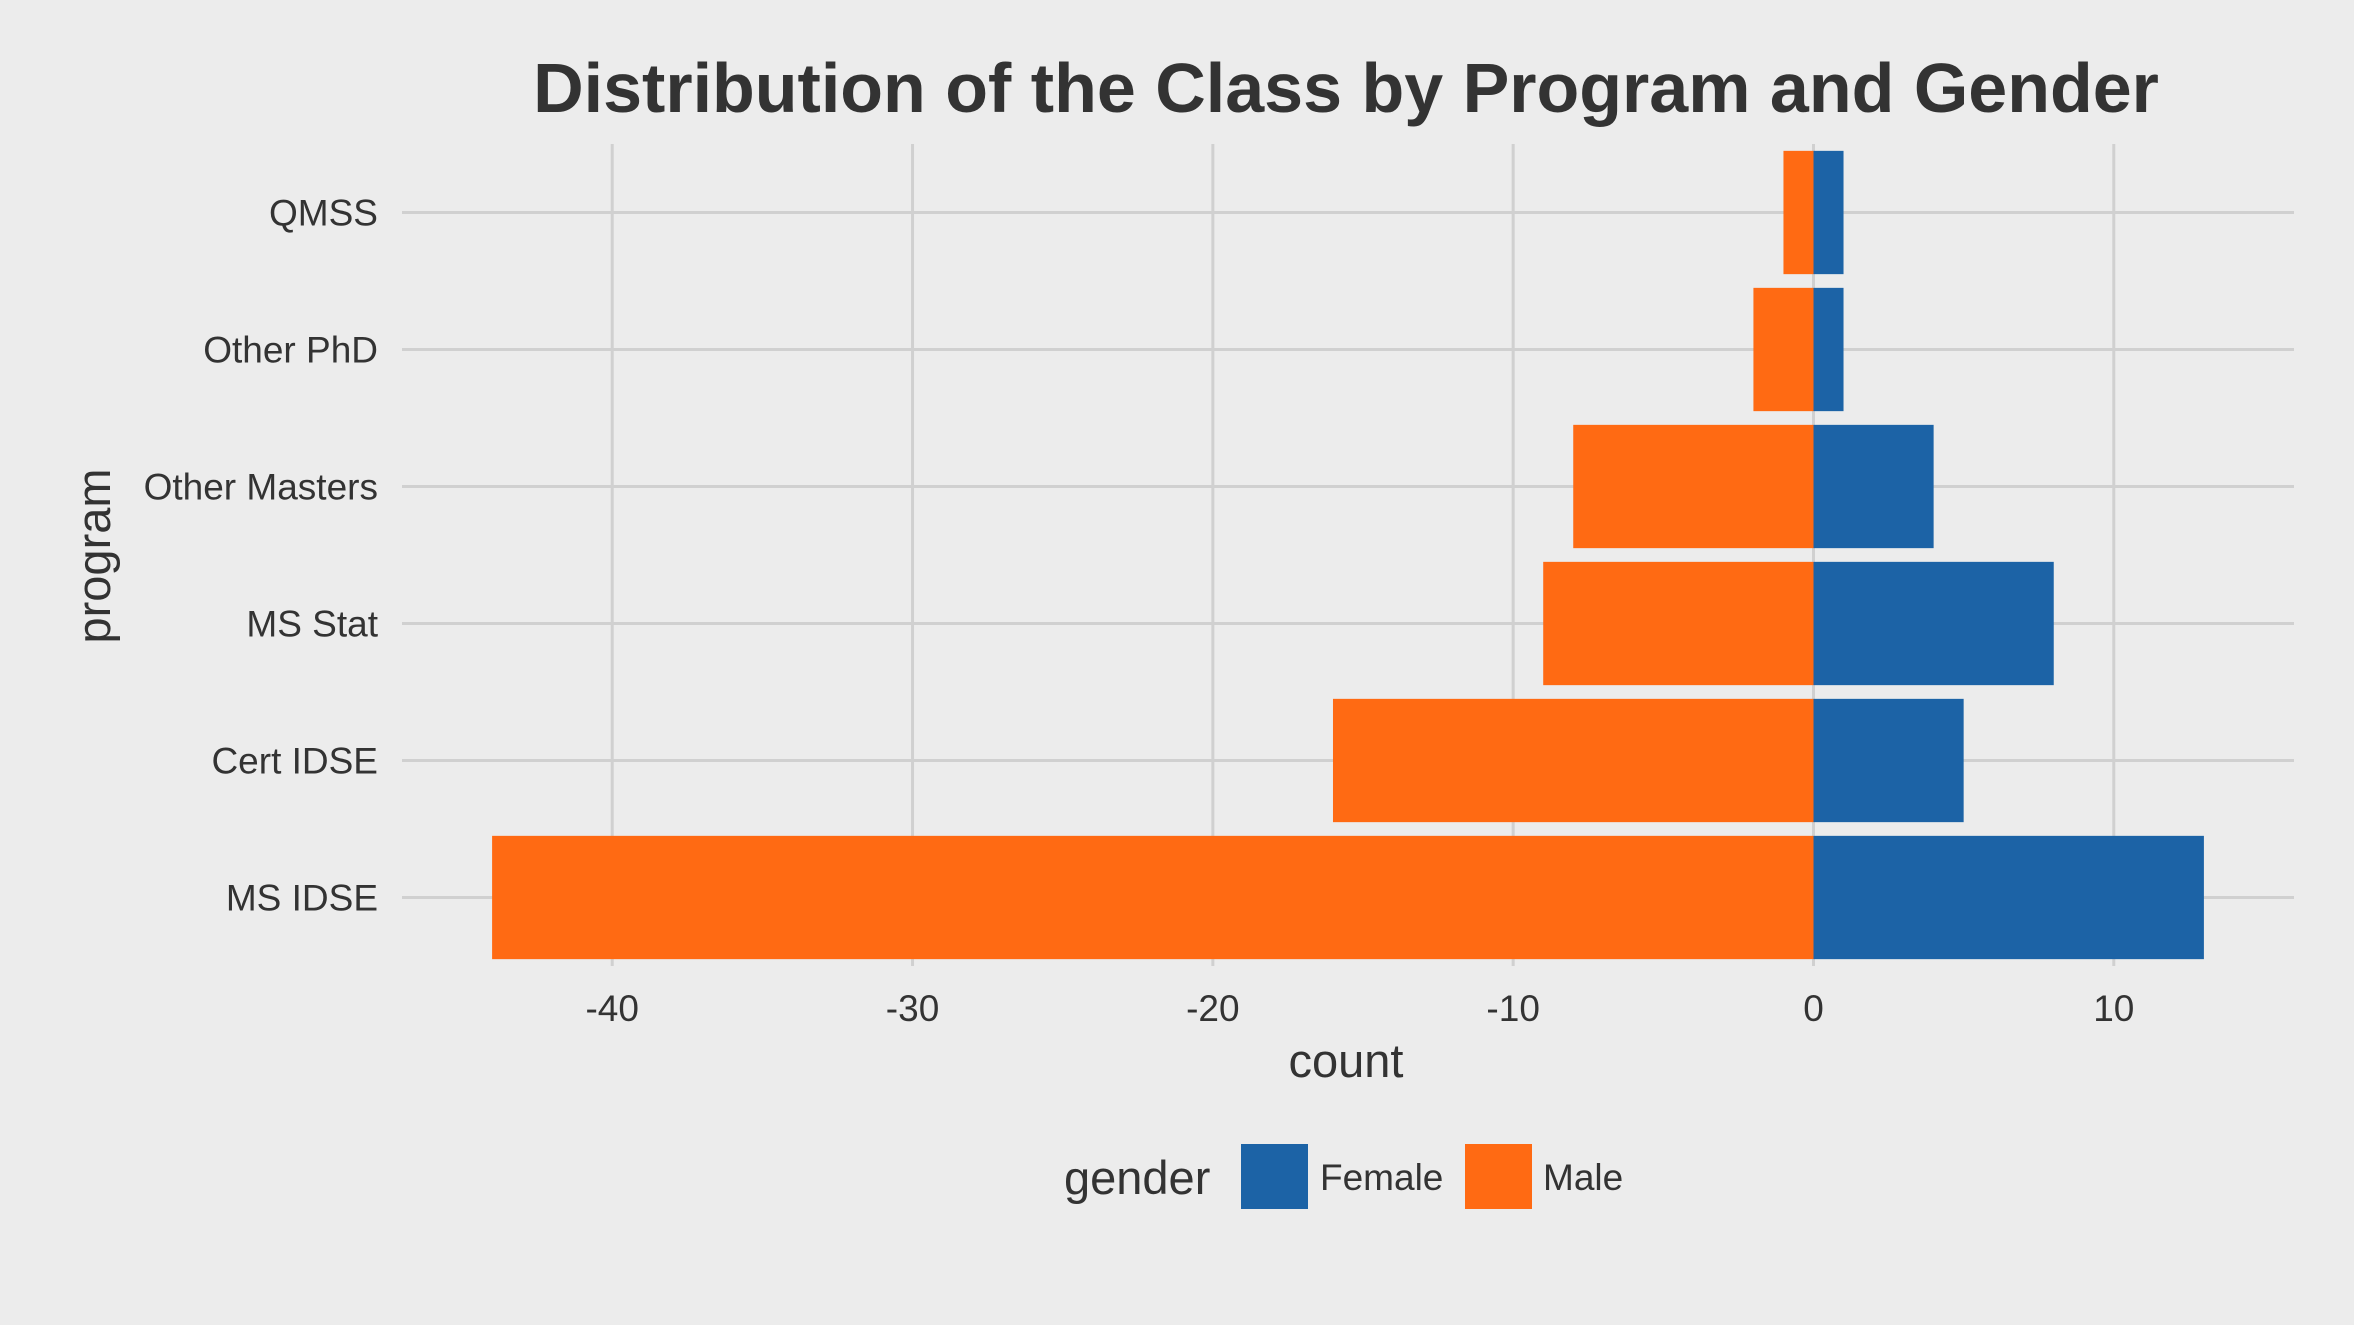 The height and width of the screenshot is (1325, 2354). What do you see at coordinates (1212, 1008) in the screenshot?
I see `x-tick-label: -20` at bounding box center [1212, 1008].